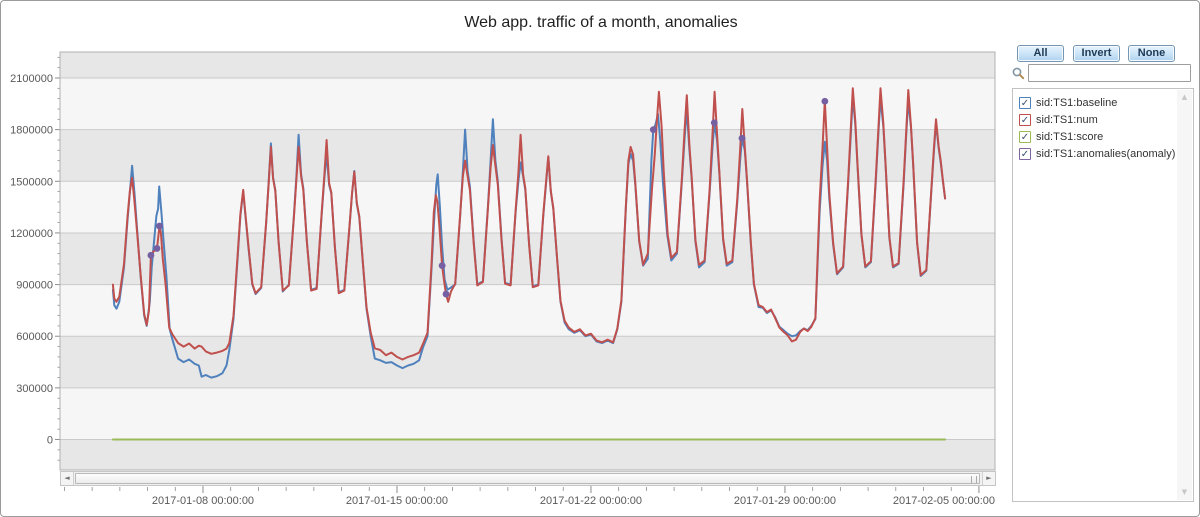 The width and height of the screenshot is (1200, 517). Describe the element at coordinates (1184, 492) in the screenshot. I see `scroll-down-button: ▼` at that location.